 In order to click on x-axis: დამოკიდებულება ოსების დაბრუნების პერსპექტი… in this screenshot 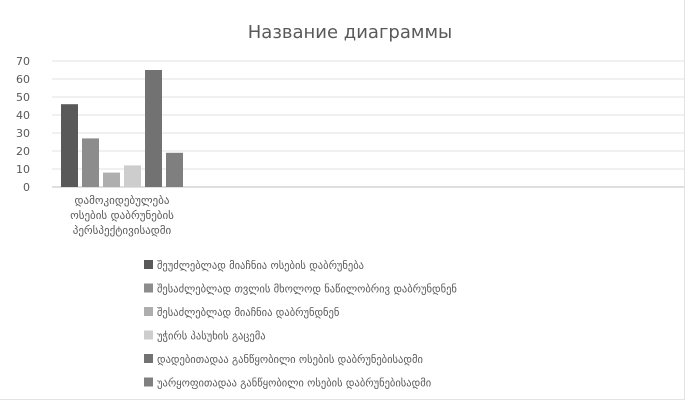, I will do `click(122, 215)`.